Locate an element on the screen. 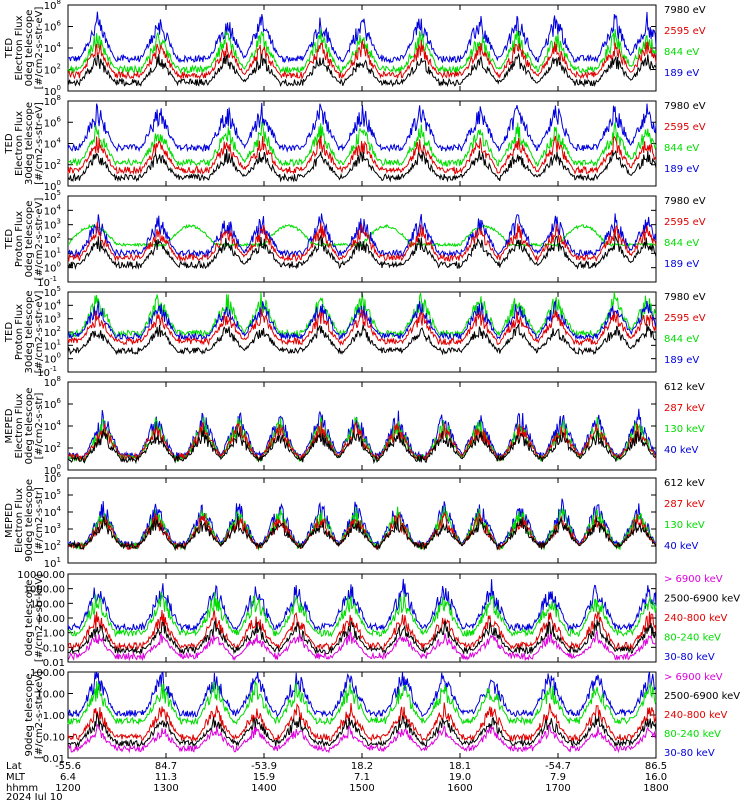 Image resolution: width=750 pixels, height=800 pixels. y-tick-label: 10⁵ is located at coordinates (52, 292).